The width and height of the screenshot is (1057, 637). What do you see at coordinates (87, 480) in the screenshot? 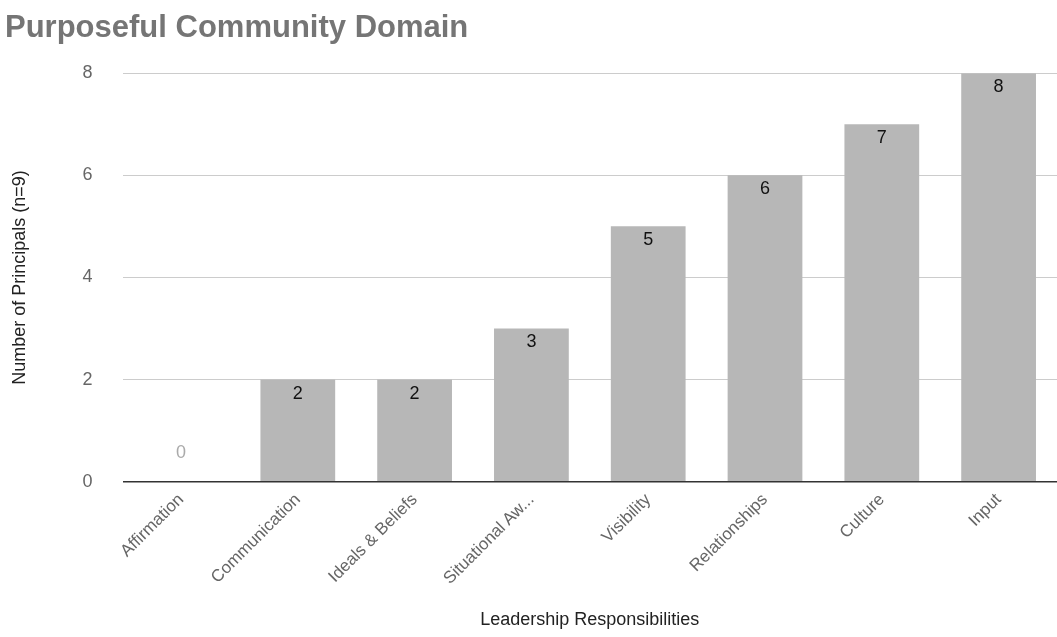
I see `y-tick-label: 0` at bounding box center [87, 480].